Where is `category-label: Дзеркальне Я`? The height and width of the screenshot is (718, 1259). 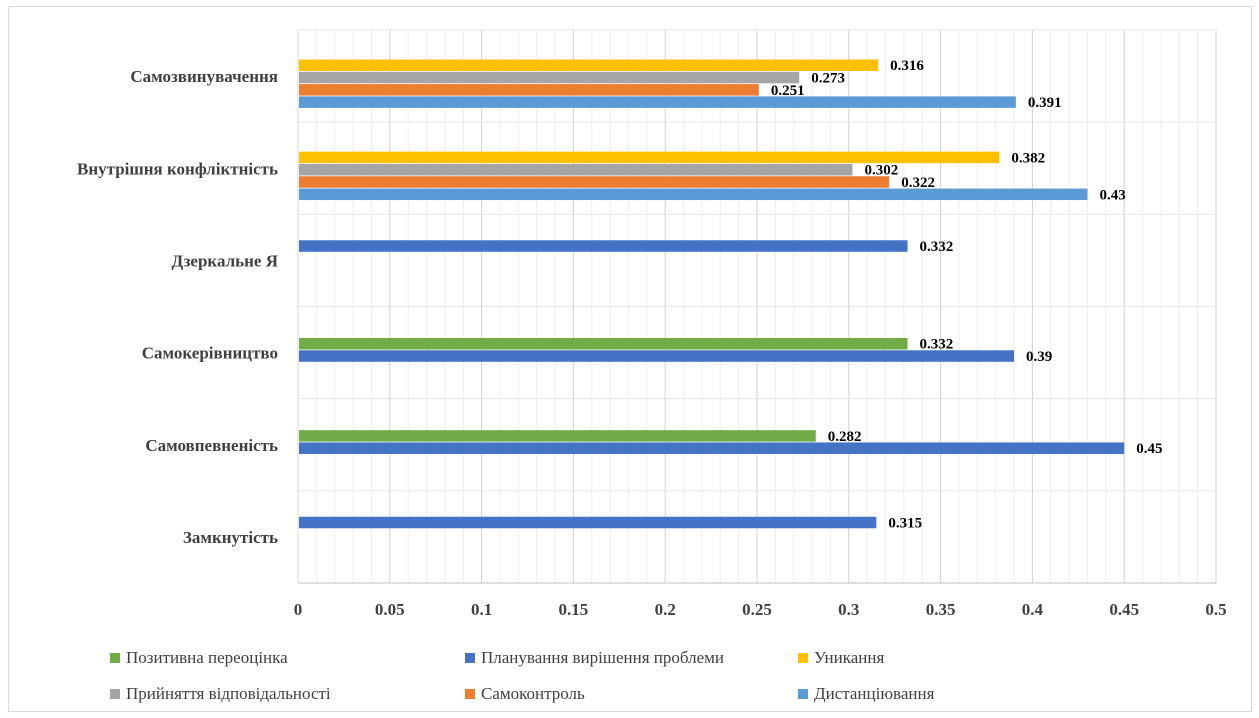 category-label: Дзеркальне Я is located at coordinates (224, 260).